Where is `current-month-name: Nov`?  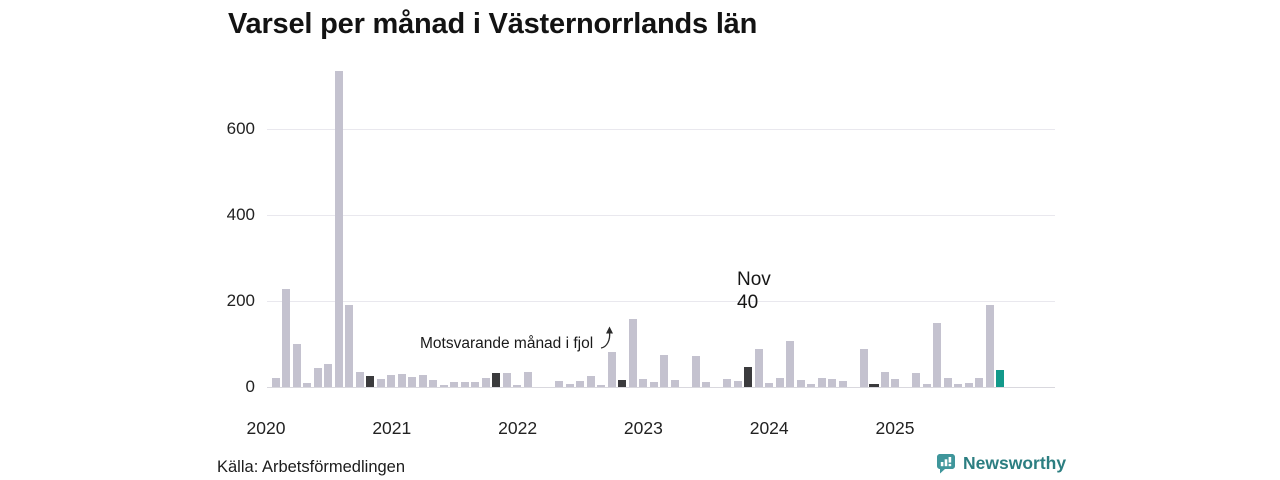
current-month-name: Nov is located at coordinates (754, 279).